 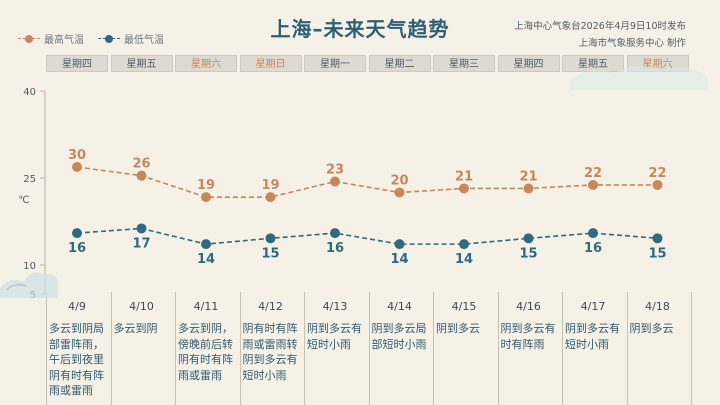 I want to click on weather-description: 多云到阴, so click(x=136, y=329).